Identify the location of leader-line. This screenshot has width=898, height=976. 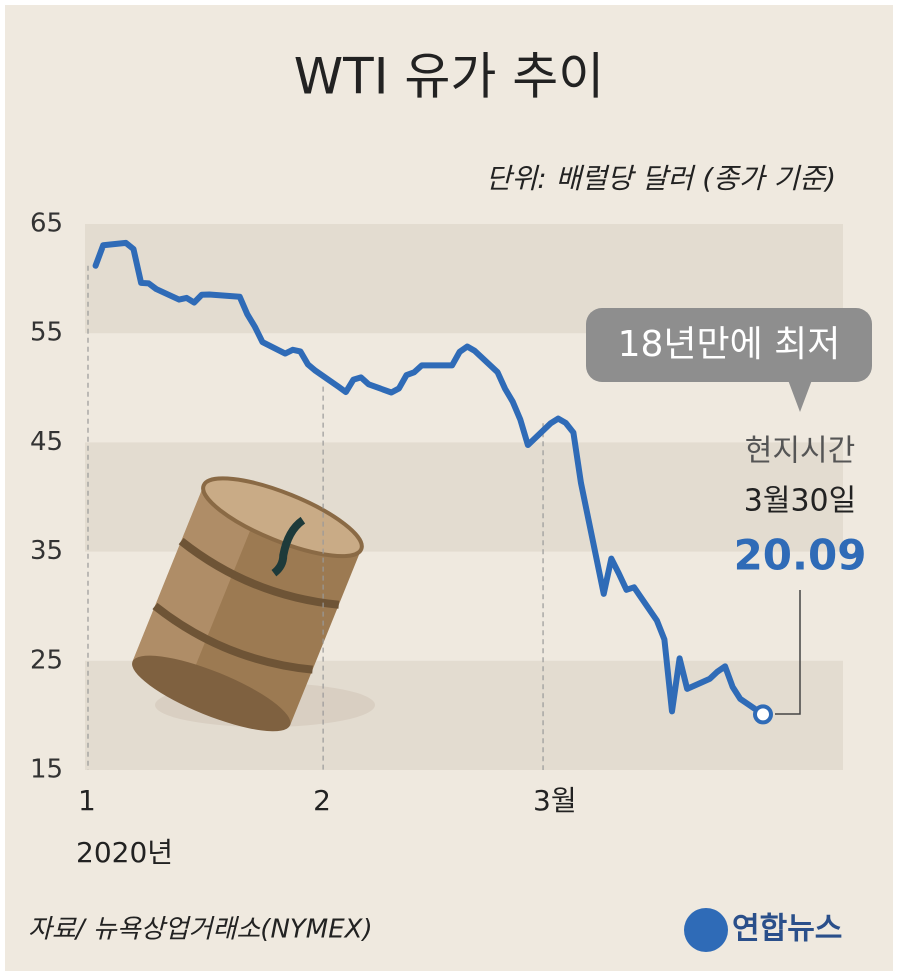
(788, 652).